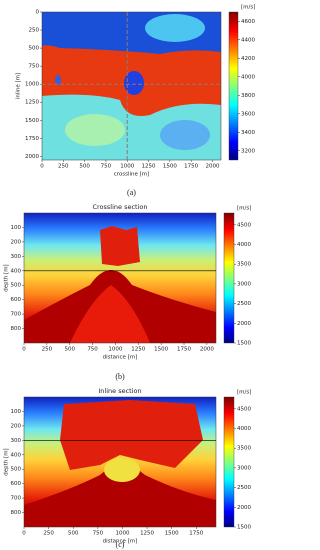  I want to click on colorbar-tick-label: 3200, so click(248, 151).